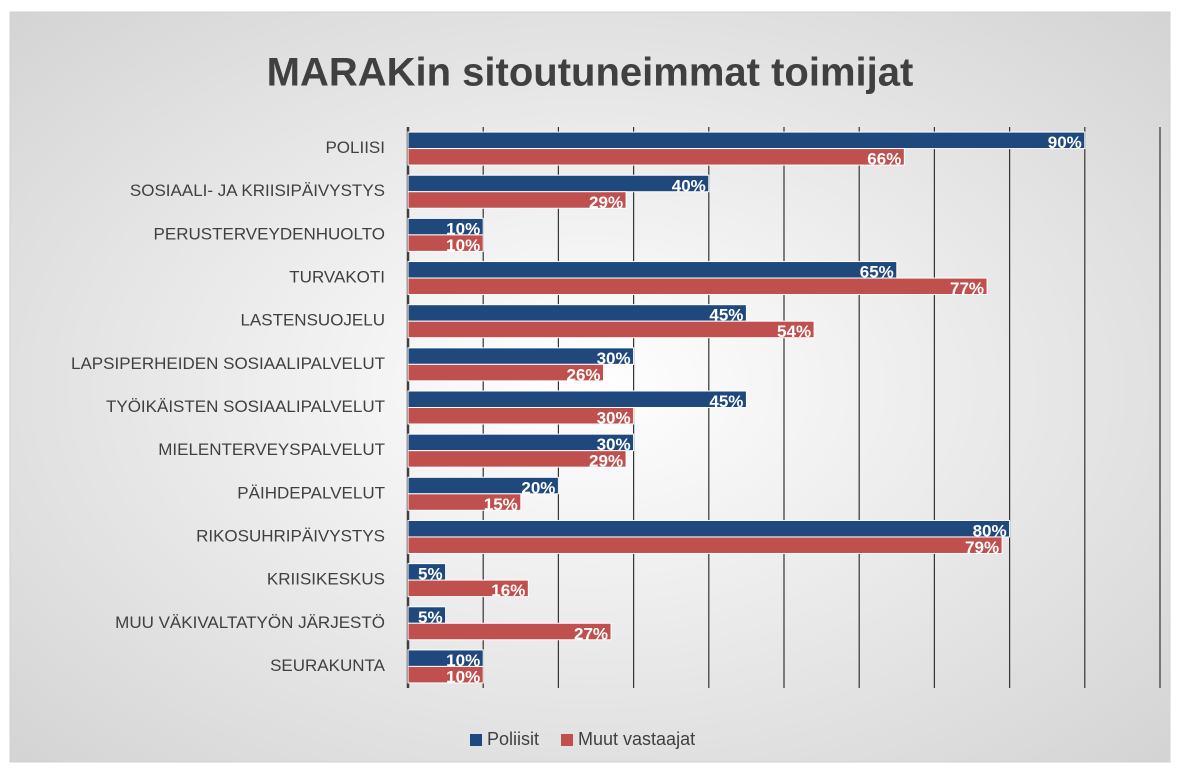 The height and width of the screenshot is (769, 1179). Describe the element at coordinates (590, 73) in the screenshot. I see `chart-title: MARAKin sitoutuneimmat toimijat` at that location.